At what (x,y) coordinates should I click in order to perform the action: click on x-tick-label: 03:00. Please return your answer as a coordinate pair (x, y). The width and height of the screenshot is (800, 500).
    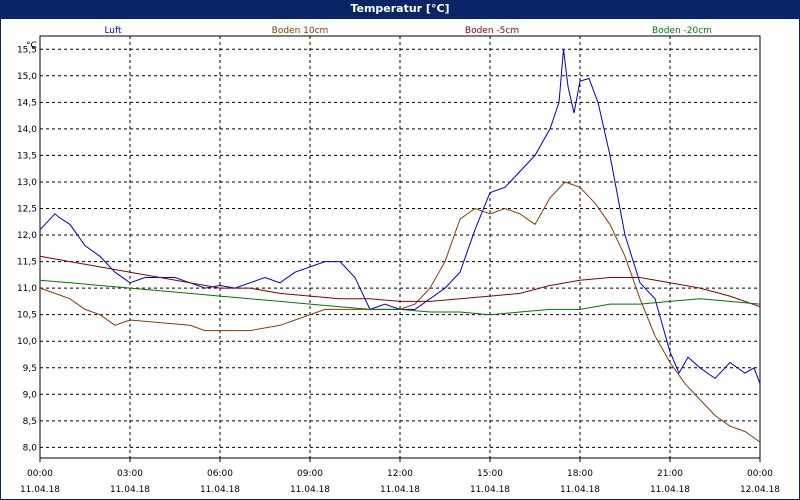
    Looking at the image, I should click on (130, 474).